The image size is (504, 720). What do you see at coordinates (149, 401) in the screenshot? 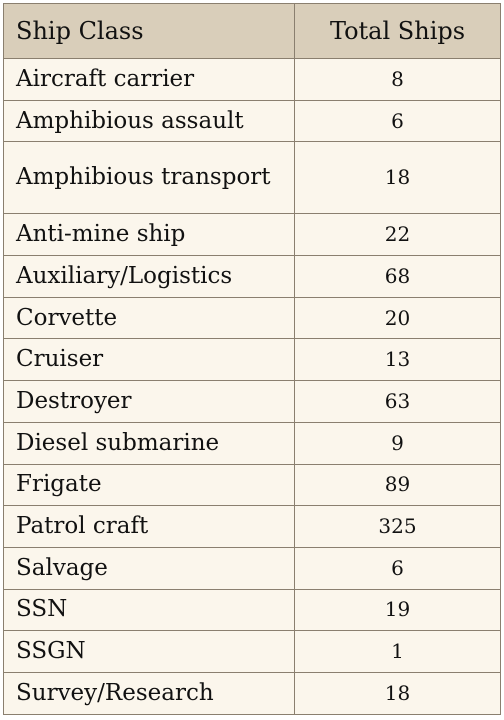
I see `ship-class-cell: Destroyer` at bounding box center [149, 401].